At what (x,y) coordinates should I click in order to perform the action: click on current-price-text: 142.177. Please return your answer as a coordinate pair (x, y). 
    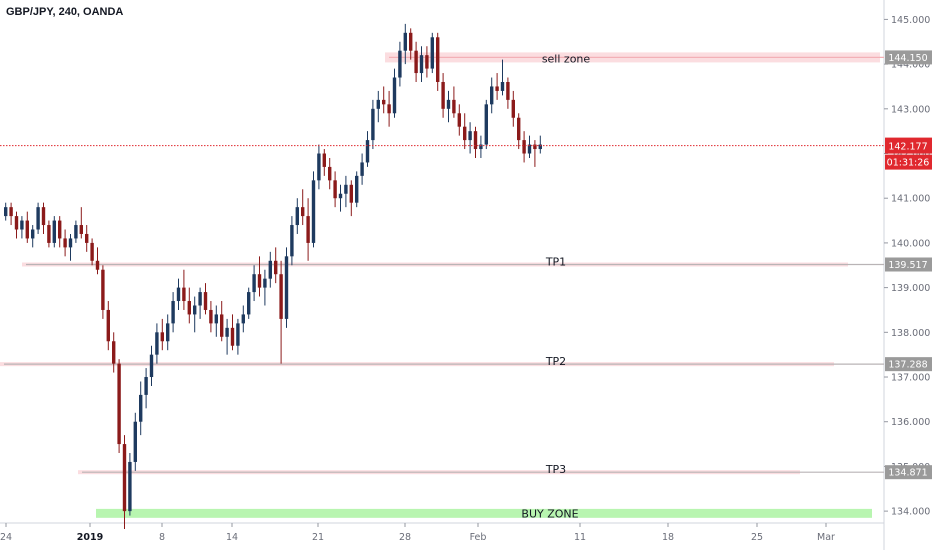
    Looking at the image, I should click on (907, 147).